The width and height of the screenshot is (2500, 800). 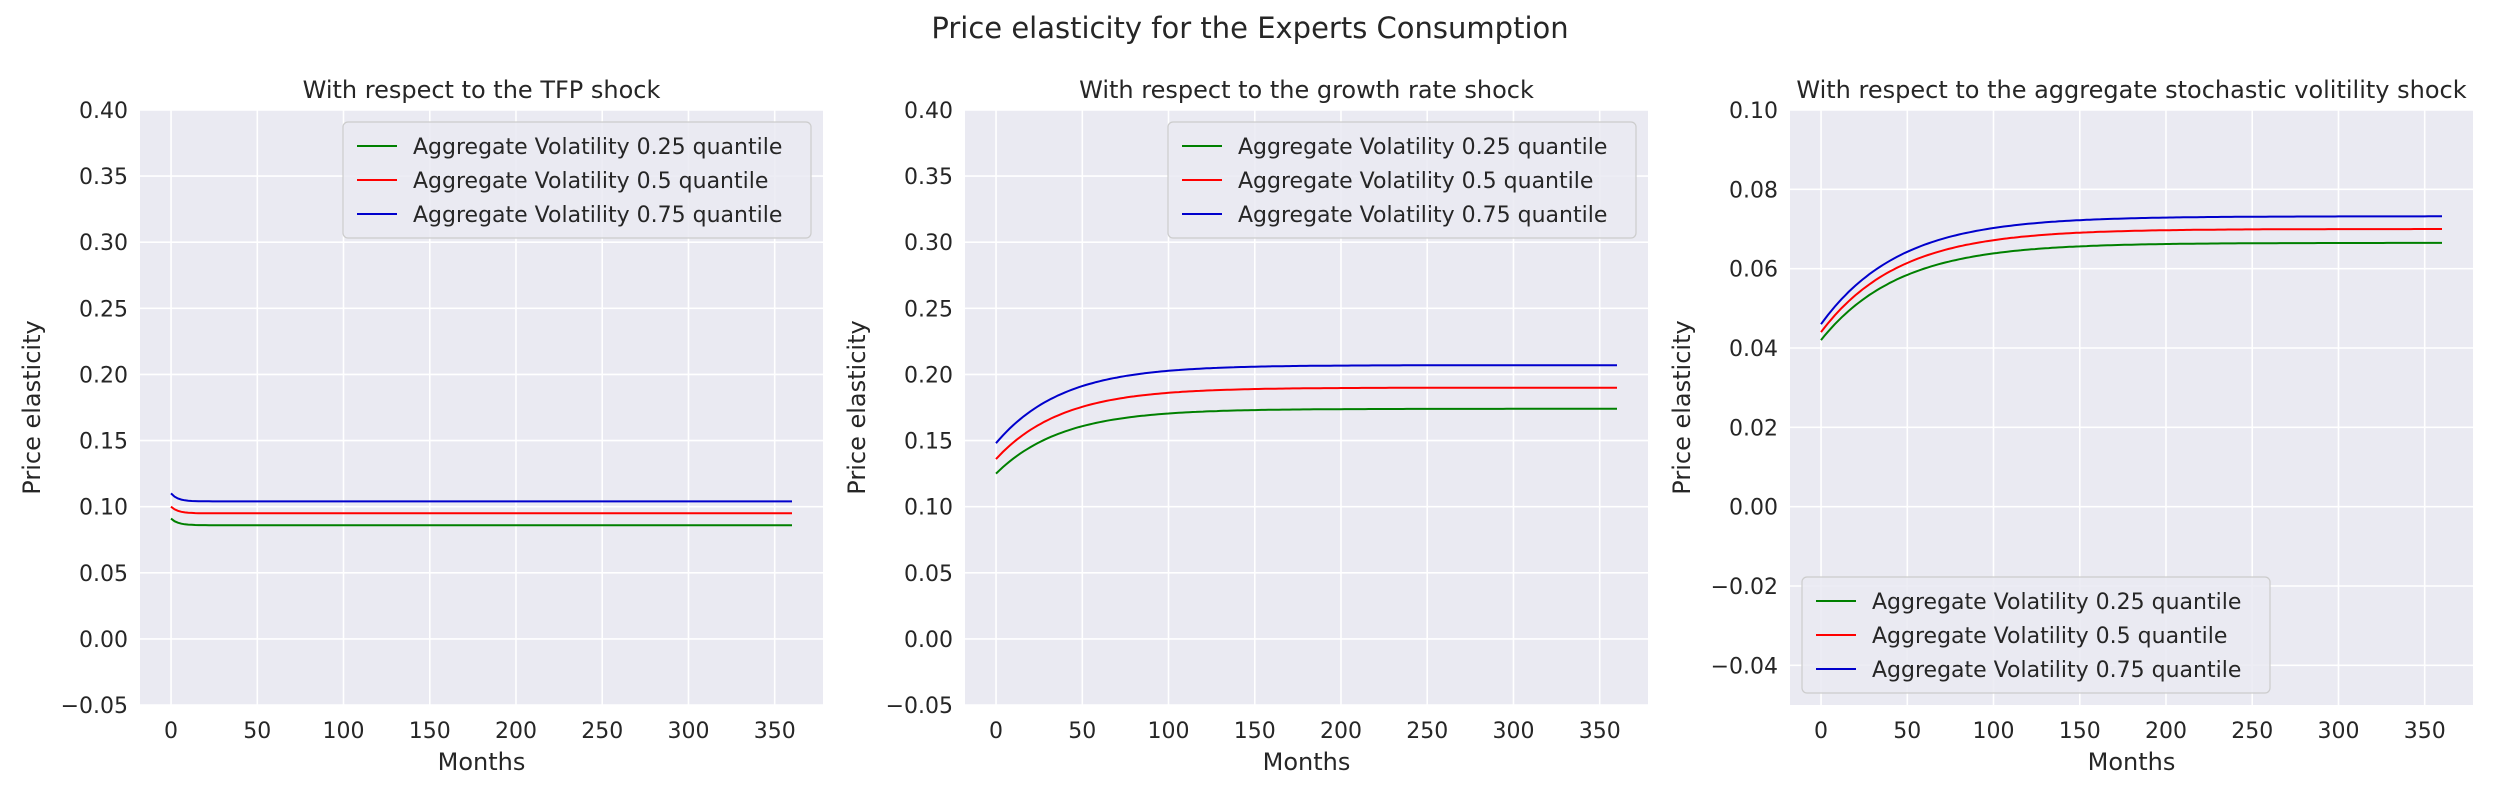 I want to click on panel-title: With respect to the TFP shock, so click(x=482, y=90).